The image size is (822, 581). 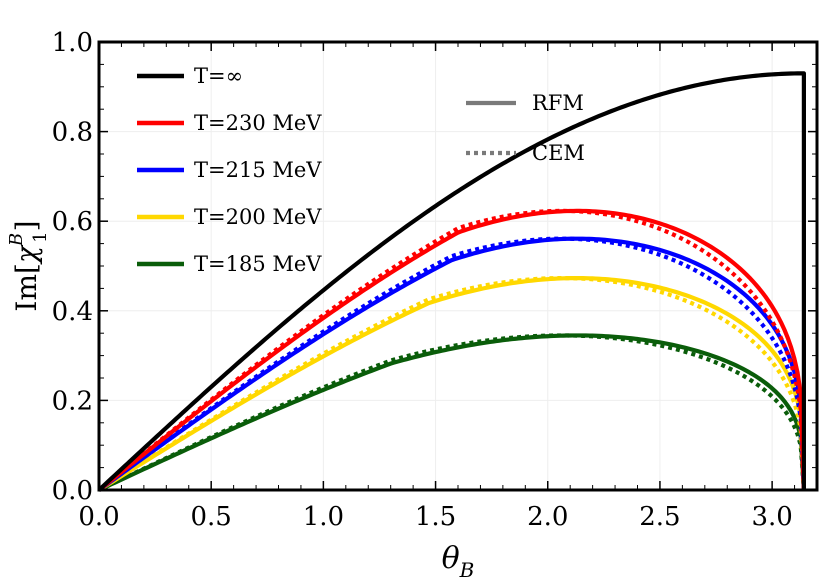 I want to click on y-axis-label: Im[χB 1], so click(x=28, y=265).